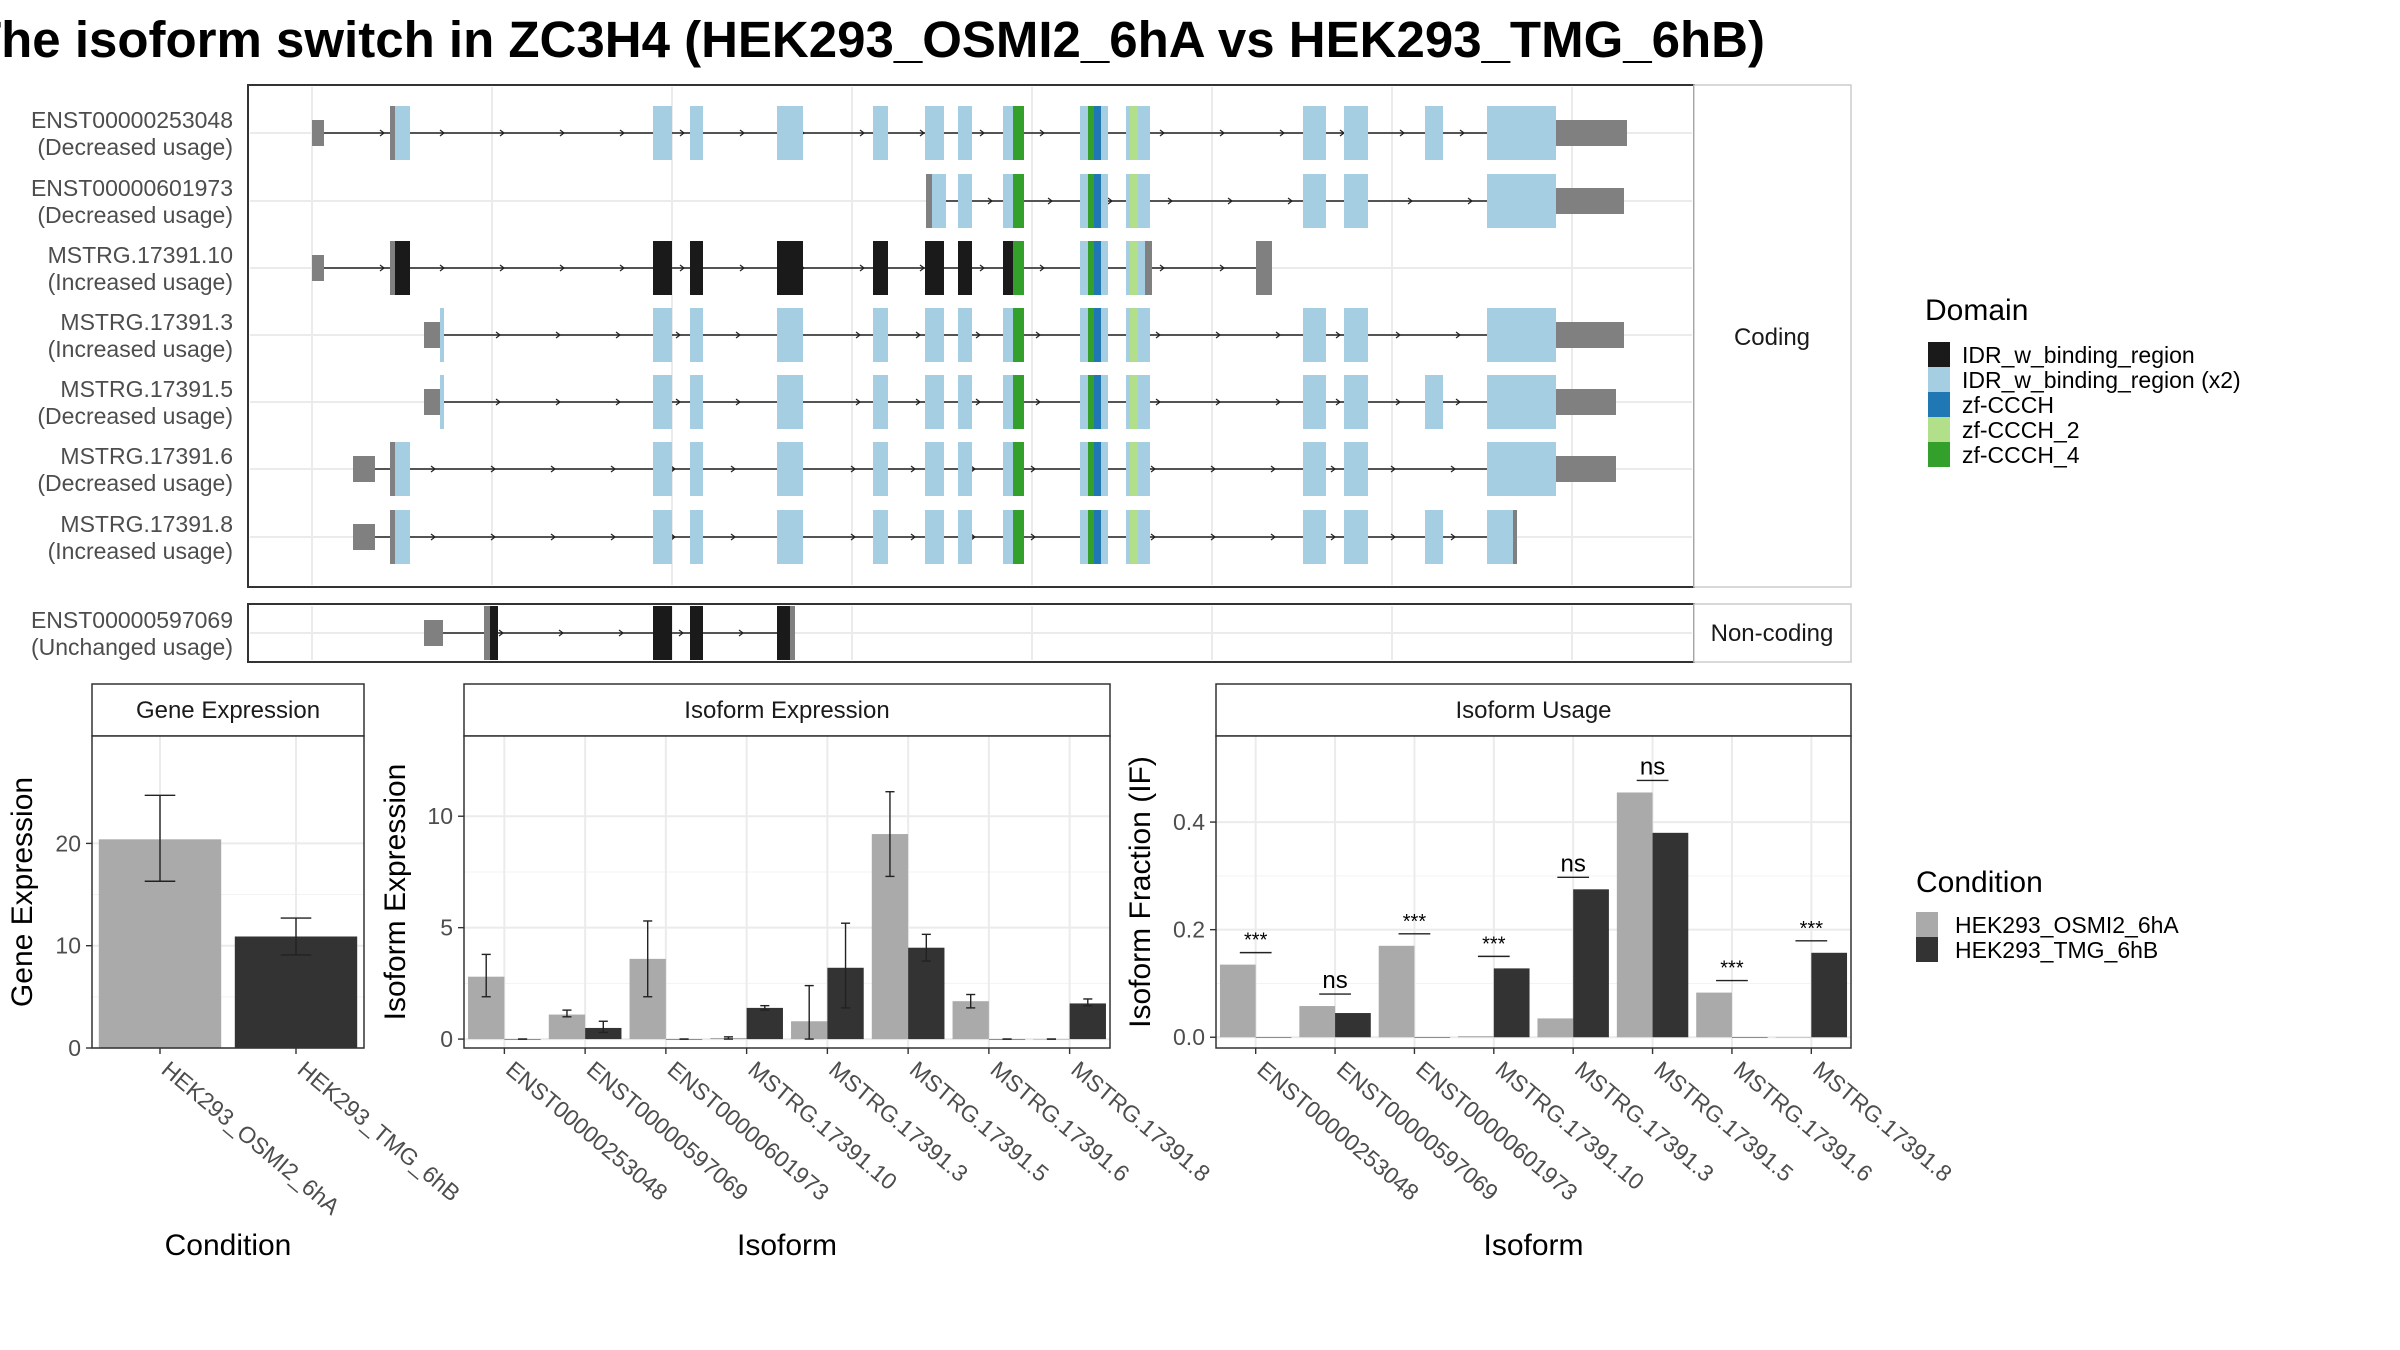  What do you see at coordinates (2101, 380) in the screenshot?
I see `legend-label-idr-x2: IDR_w_binding_region (x2)` at bounding box center [2101, 380].